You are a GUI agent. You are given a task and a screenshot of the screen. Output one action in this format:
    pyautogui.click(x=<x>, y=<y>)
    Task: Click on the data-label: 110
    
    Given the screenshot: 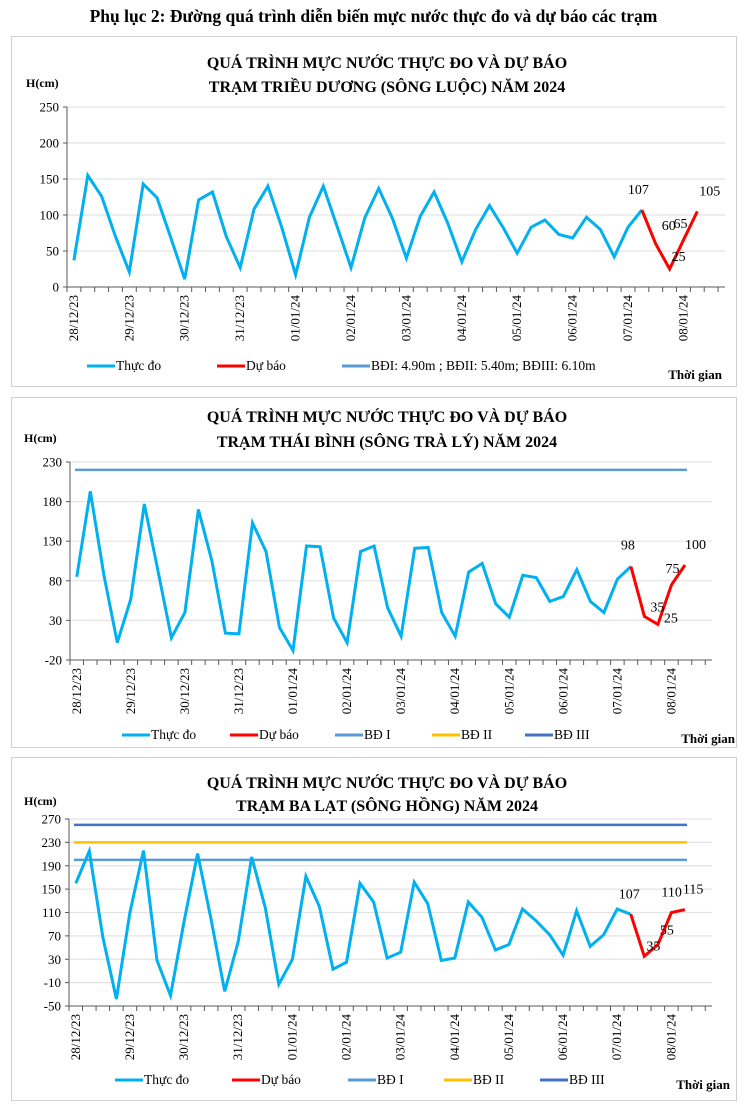 What is the action you would take?
    pyautogui.click(x=671, y=893)
    